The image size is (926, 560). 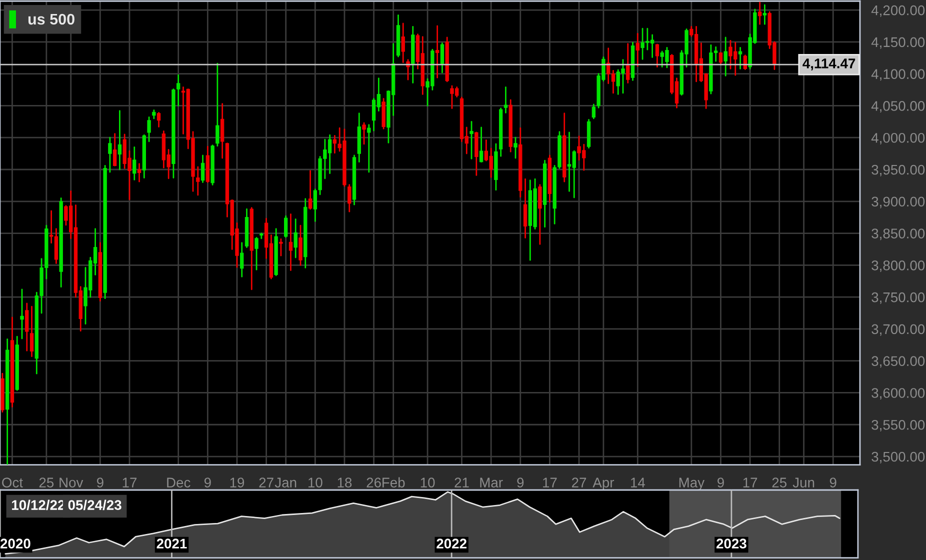 What do you see at coordinates (898, 107) in the screenshot?
I see `y-tick-label: 4,050.00` at bounding box center [898, 107].